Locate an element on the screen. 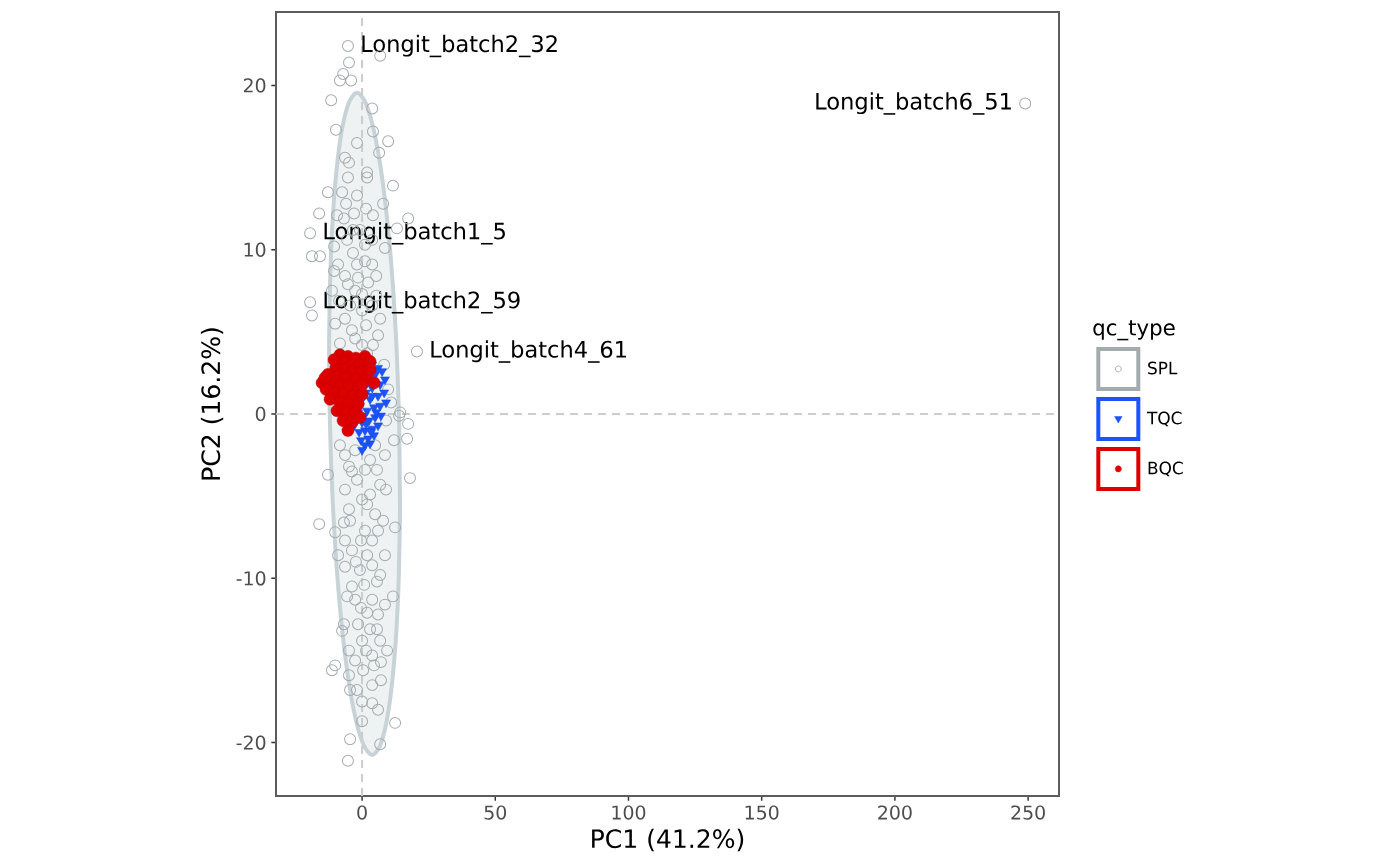 This screenshot has width=1400, height=865. x-tick-label: 200 is located at coordinates (895, 812).